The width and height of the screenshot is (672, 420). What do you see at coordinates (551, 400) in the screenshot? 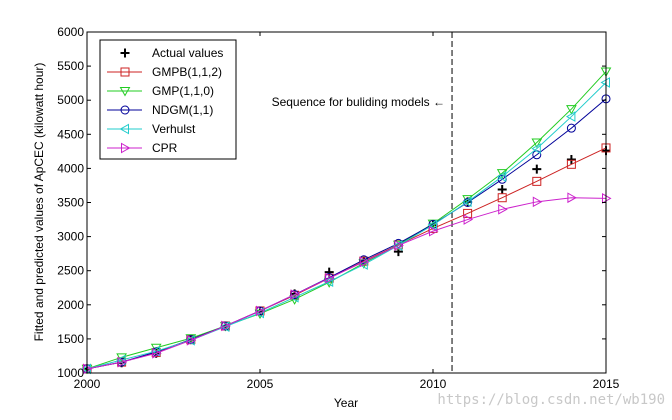
I see `watermark-text: https://blog.csdn.net/wb190` at bounding box center [551, 400].